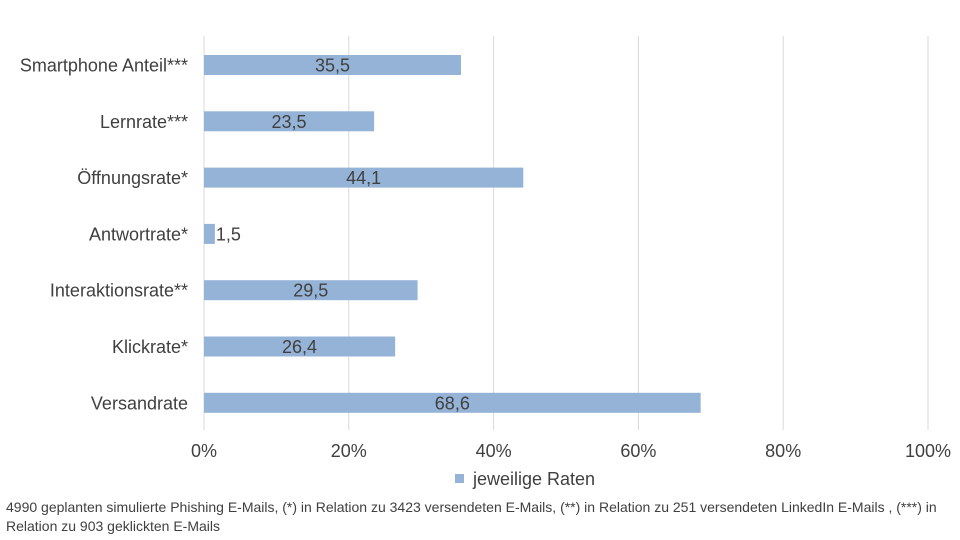 The image size is (960, 540). Describe the element at coordinates (228, 234) in the screenshot. I see `bar-data-label: 1,5` at that location.